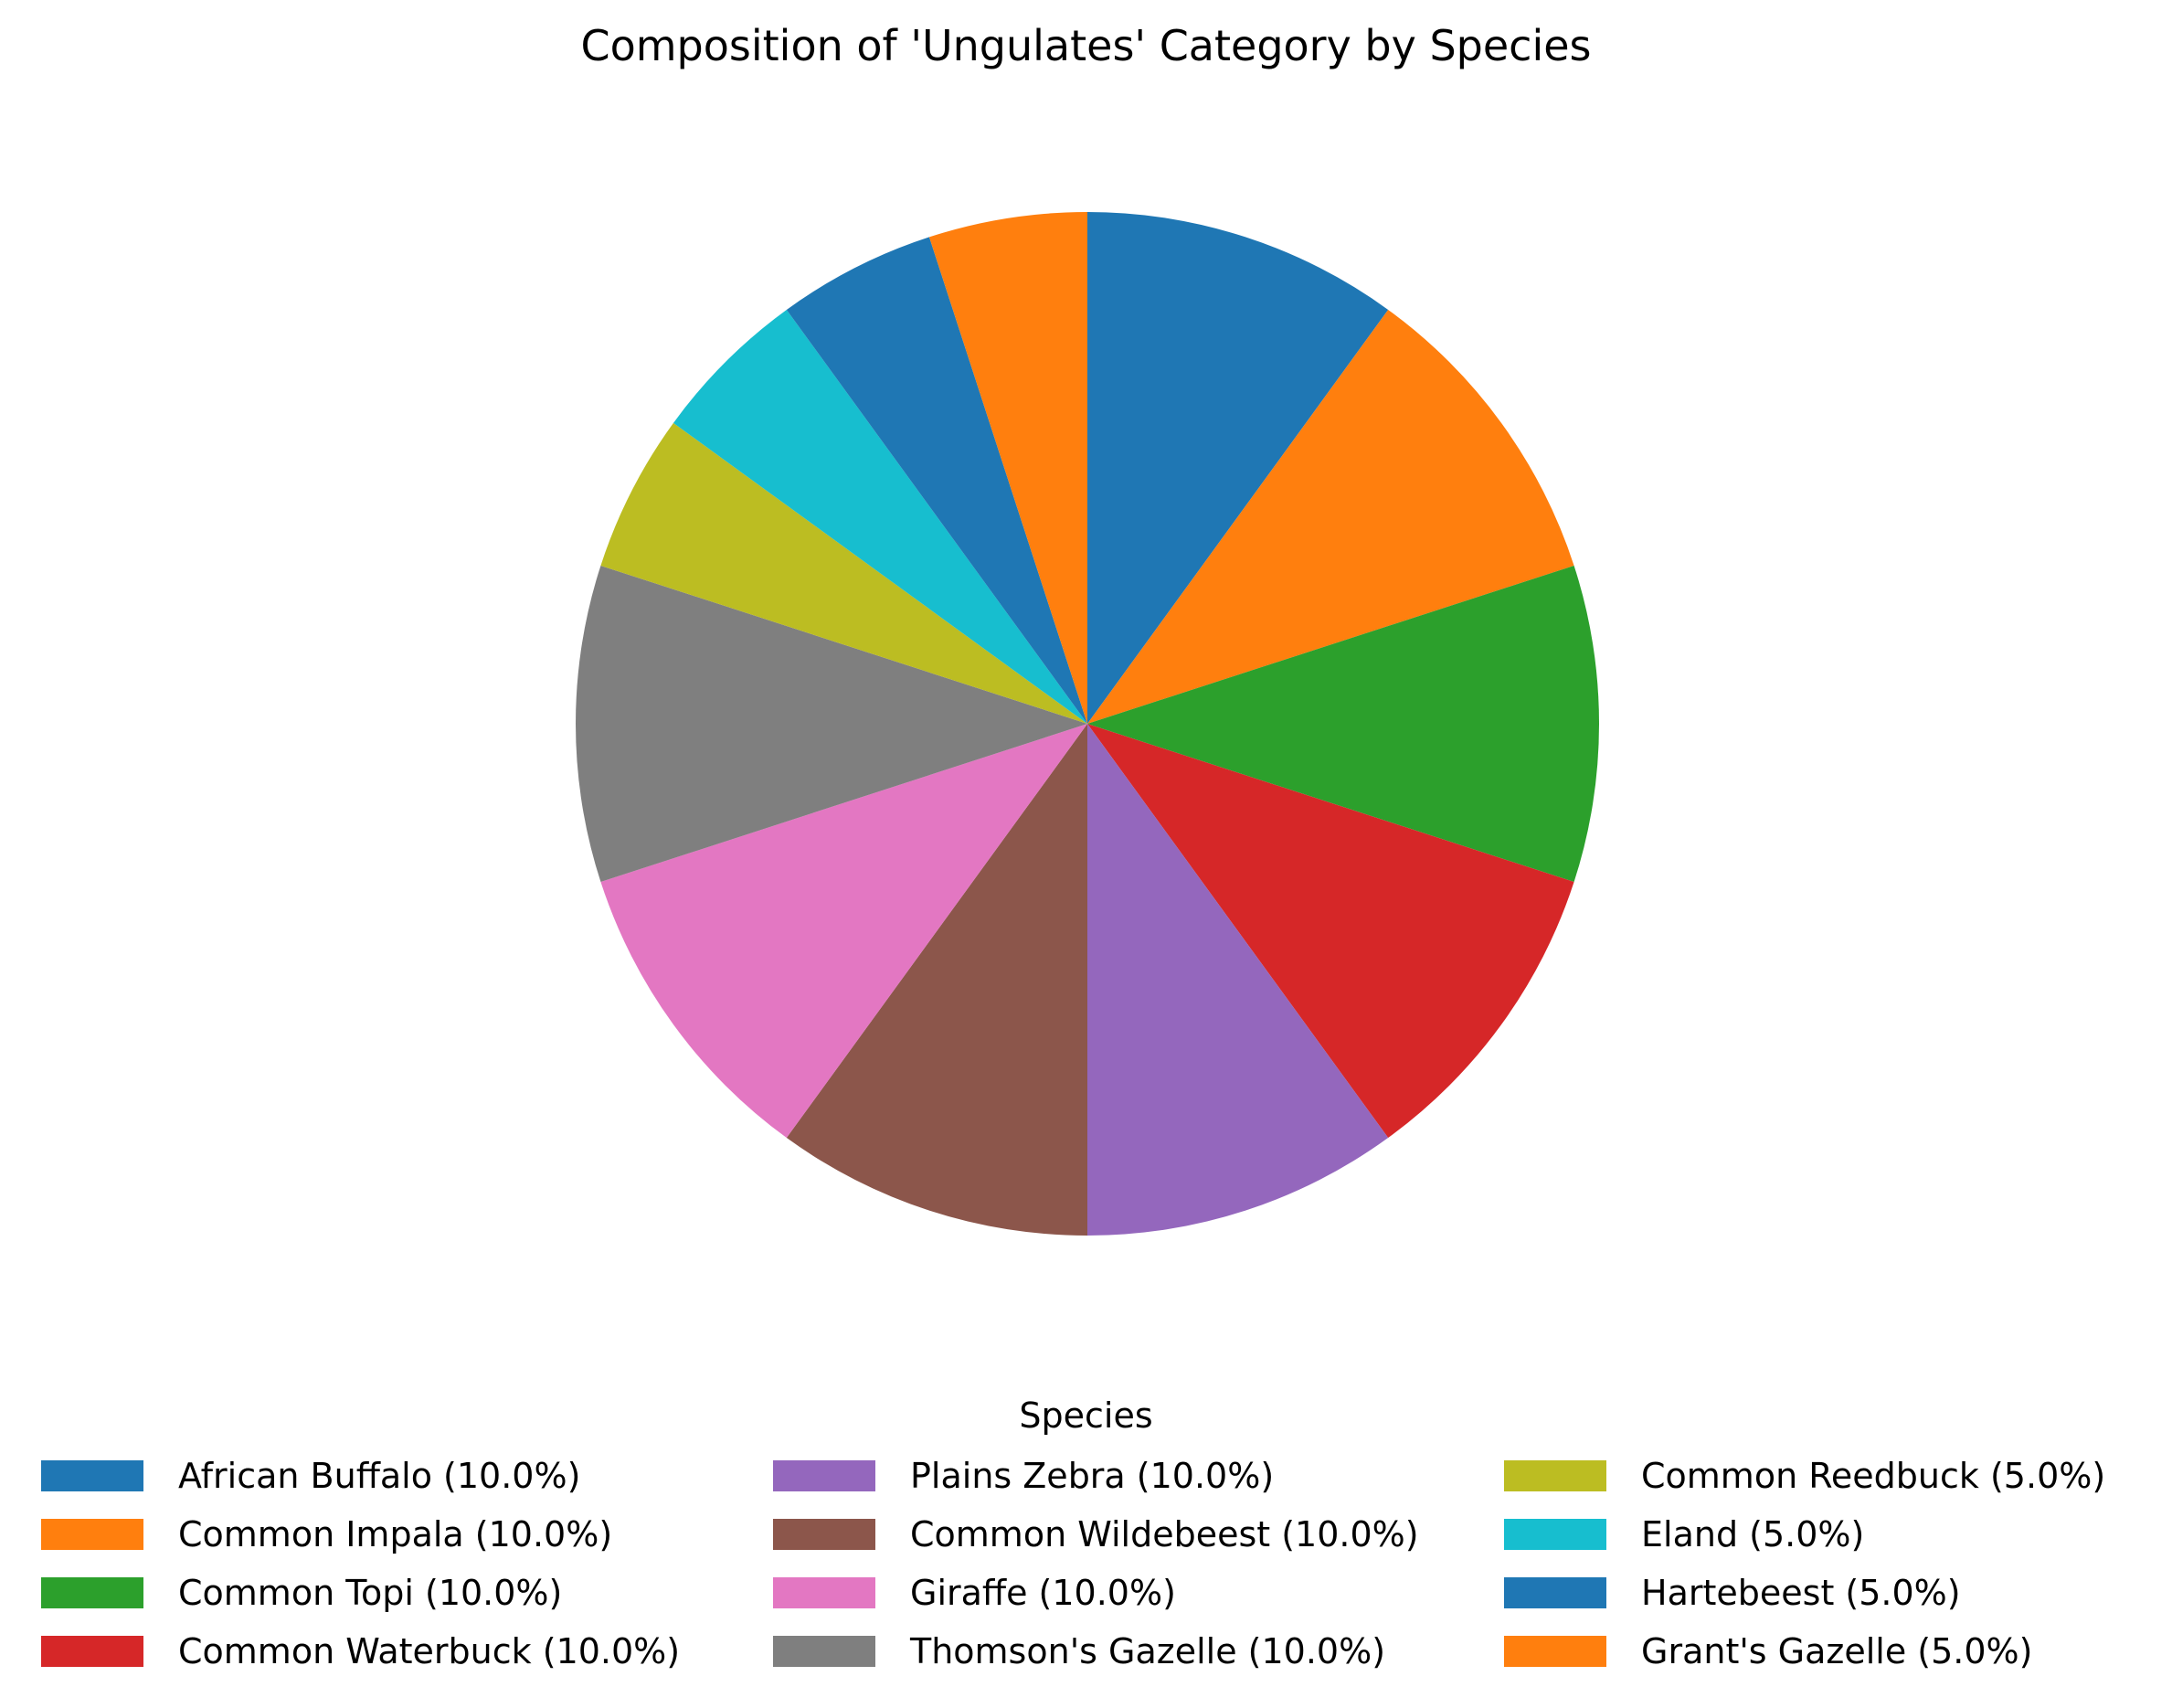 This screenshot has height=1708, width=2172. Describe the element at coordinates (1148, 1651) in the screenshot. I see `legend-label: Thomson's Gazelle (10.0%)` at that location.